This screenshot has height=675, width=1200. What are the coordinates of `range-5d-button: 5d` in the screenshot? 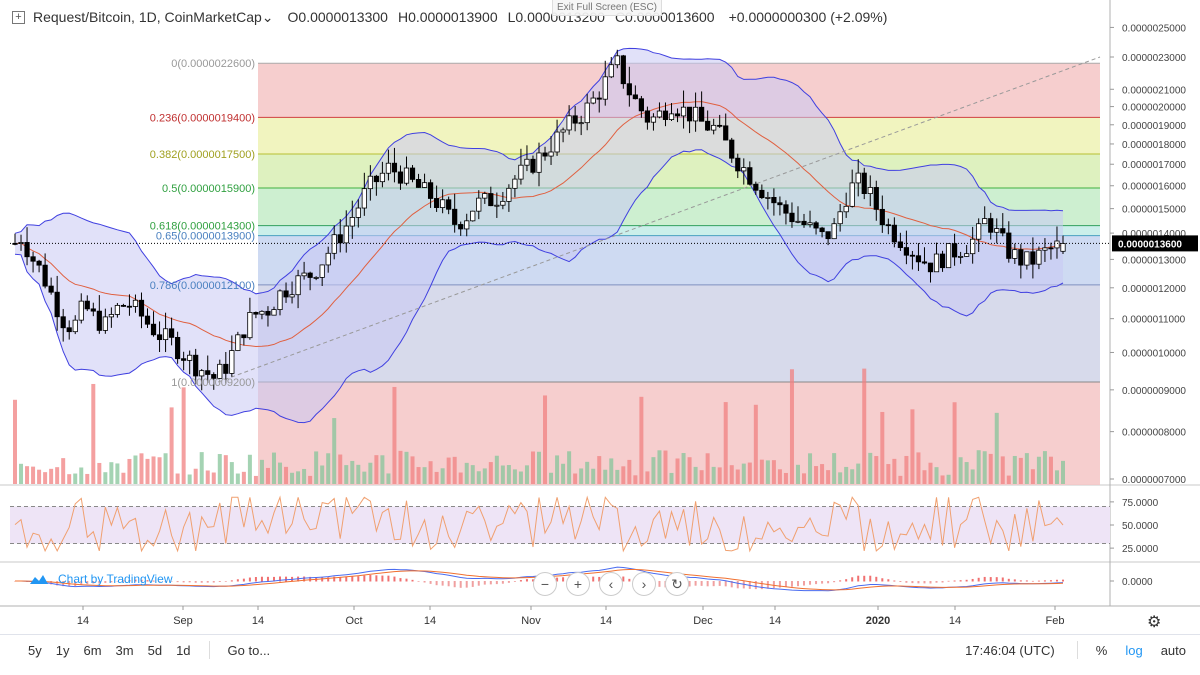 It's located at (155, 650).